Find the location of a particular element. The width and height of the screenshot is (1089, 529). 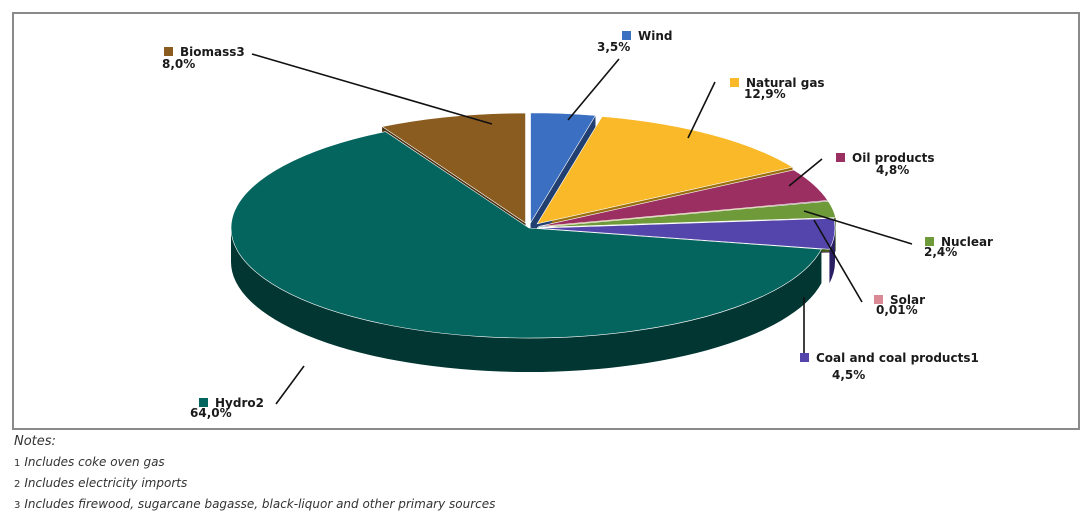

note-1-number: 1 is located at coordinates (17, 463).